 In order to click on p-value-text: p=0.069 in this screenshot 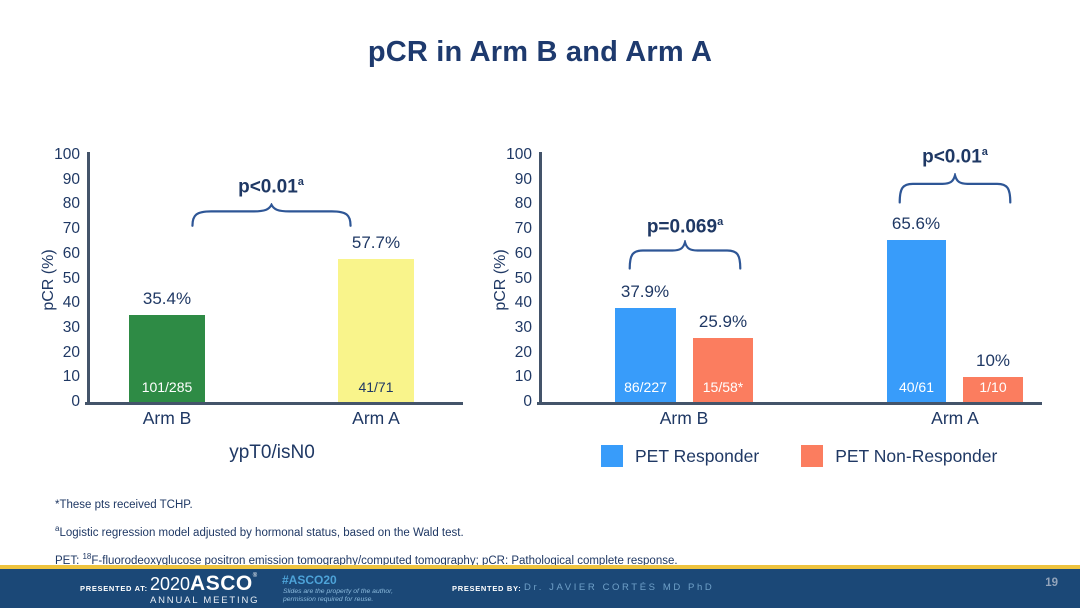, I will do `click(682, 227)`.